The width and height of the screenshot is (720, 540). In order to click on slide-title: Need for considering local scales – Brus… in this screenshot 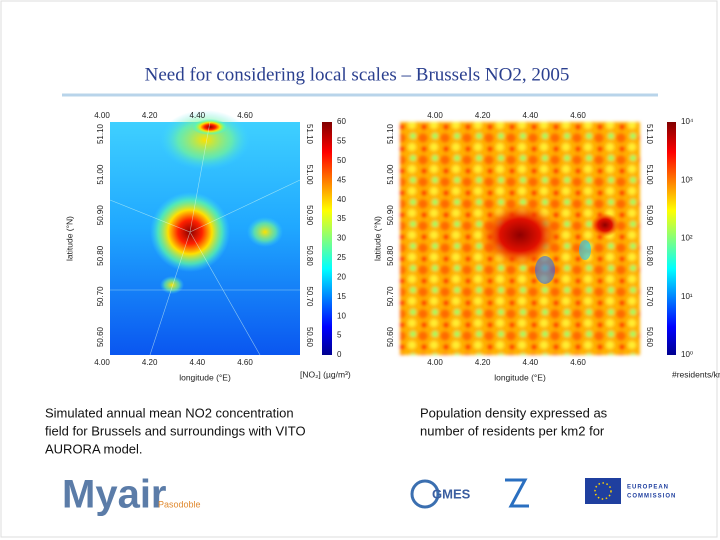, I will do `click(357, 74)`.